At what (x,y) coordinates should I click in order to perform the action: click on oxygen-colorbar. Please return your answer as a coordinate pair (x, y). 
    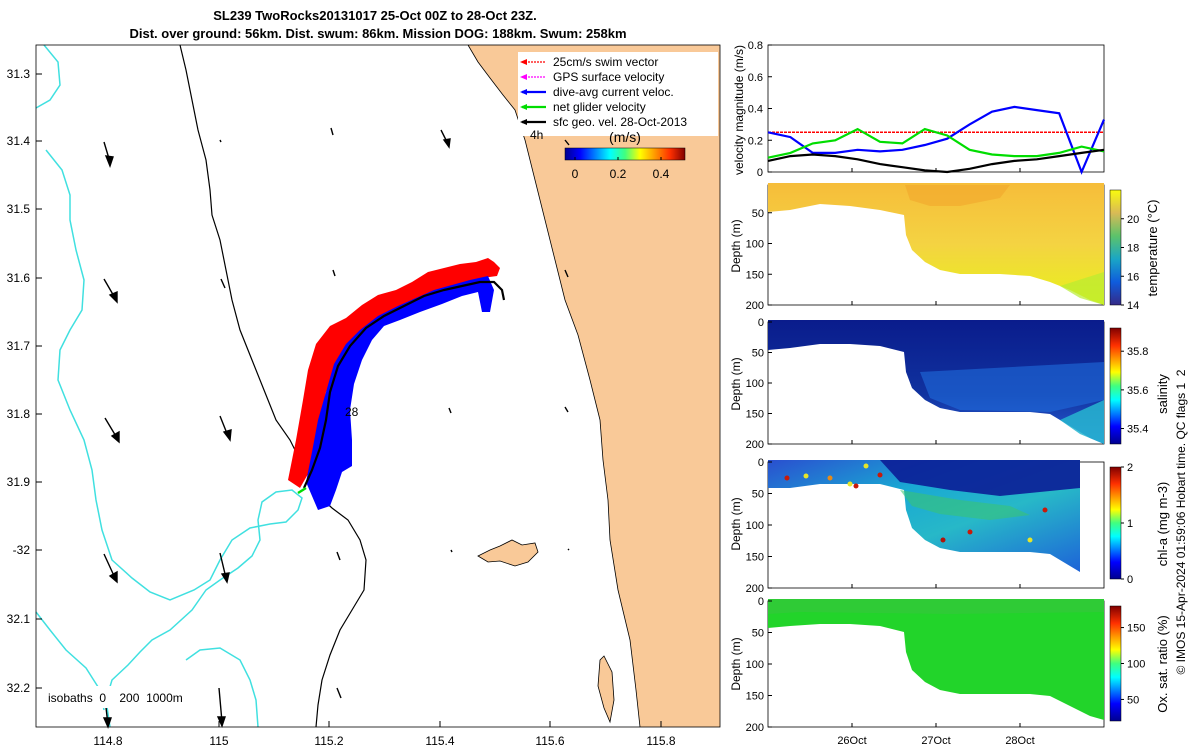
    Looking at the image, I should click on (1115, 663).